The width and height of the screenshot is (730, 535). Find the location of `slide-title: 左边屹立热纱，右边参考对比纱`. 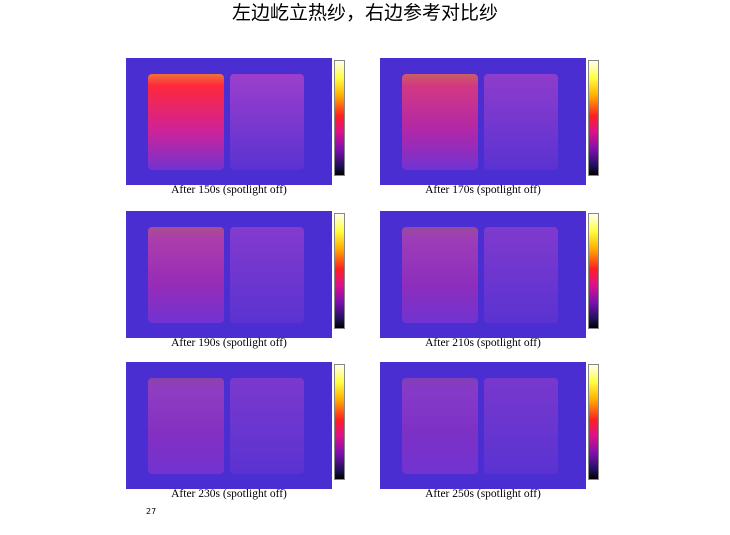

slide-title: 左边屹立热纱，右边参考对比纱 is located at coordinates (364, 13).